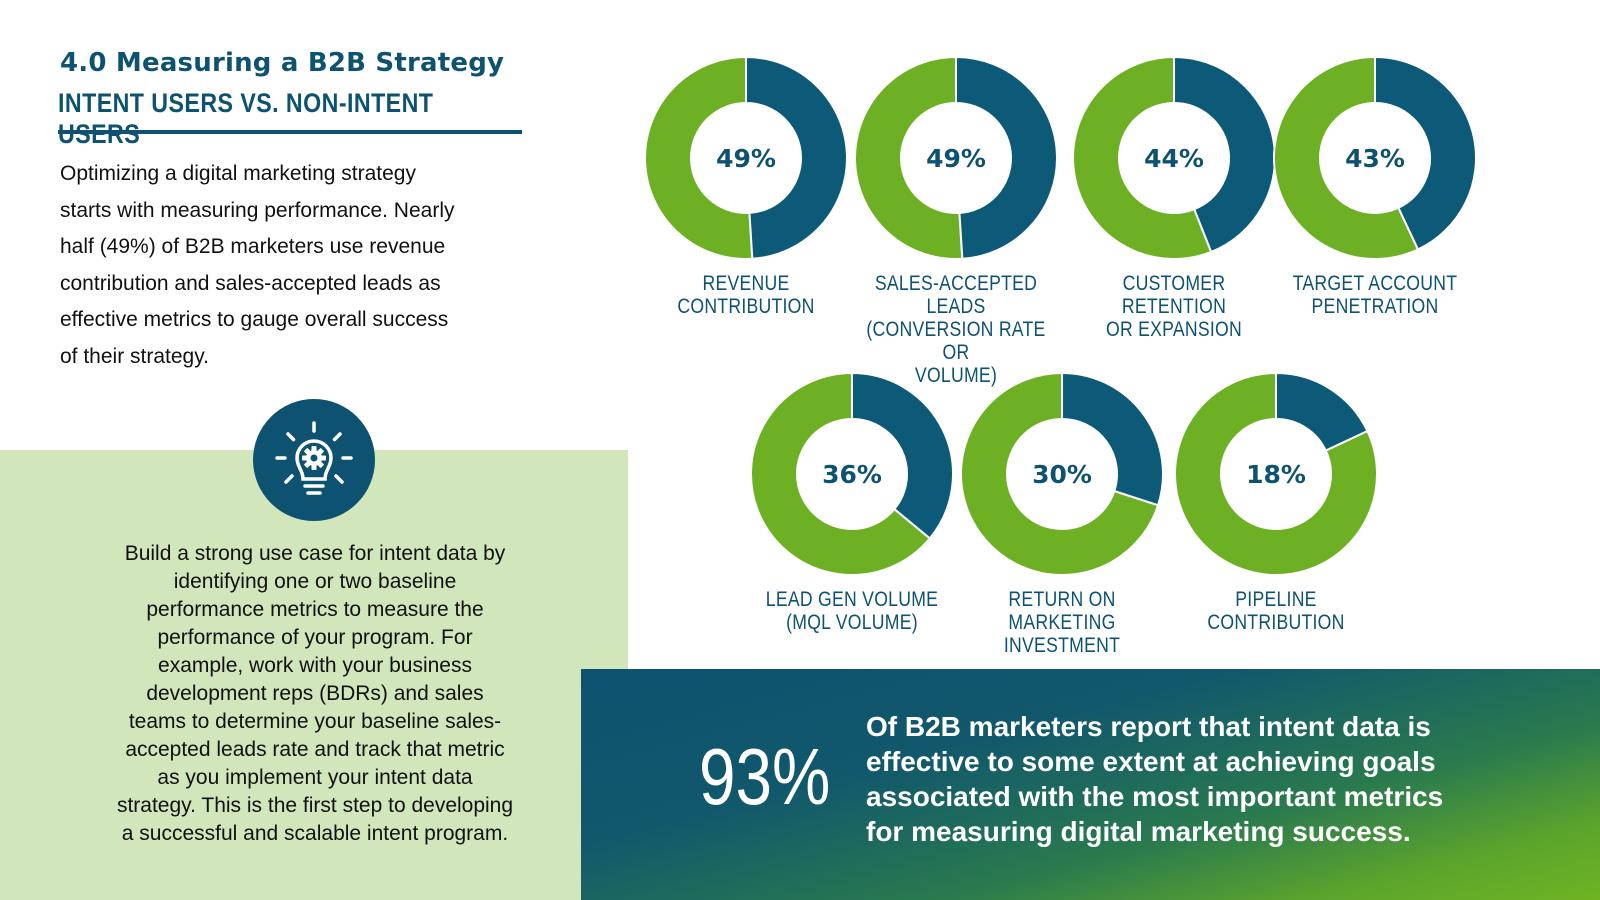 This screenshot has width=1600, height=900. I want to click on donut-7: 18%, so click(1276, 473).